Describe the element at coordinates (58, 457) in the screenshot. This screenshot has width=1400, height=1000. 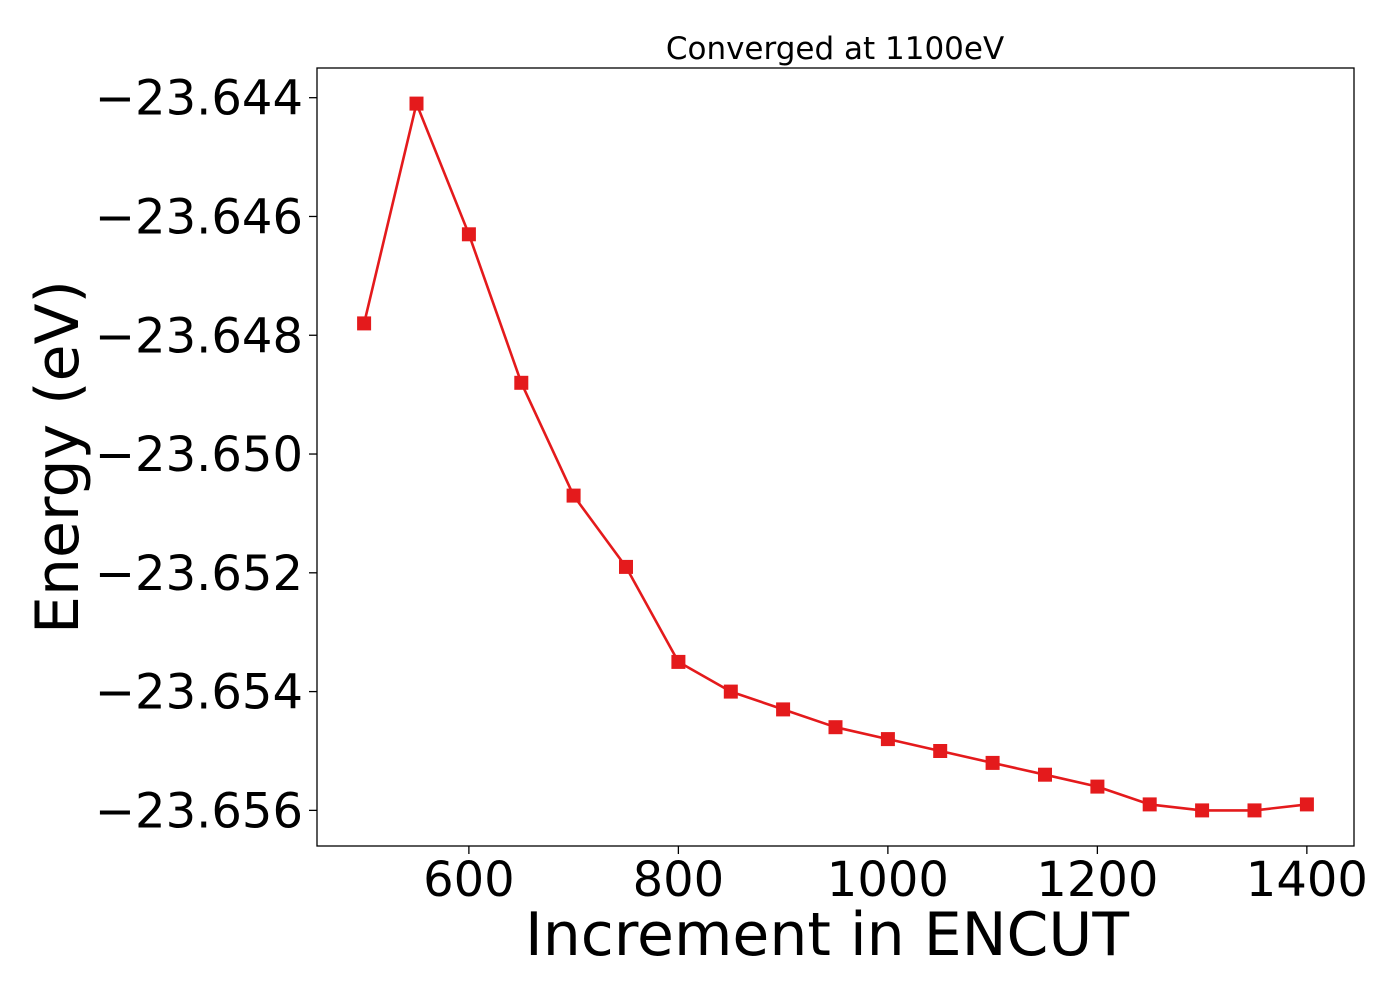
I see `y-axis-label: Energy (eV)` at that location.